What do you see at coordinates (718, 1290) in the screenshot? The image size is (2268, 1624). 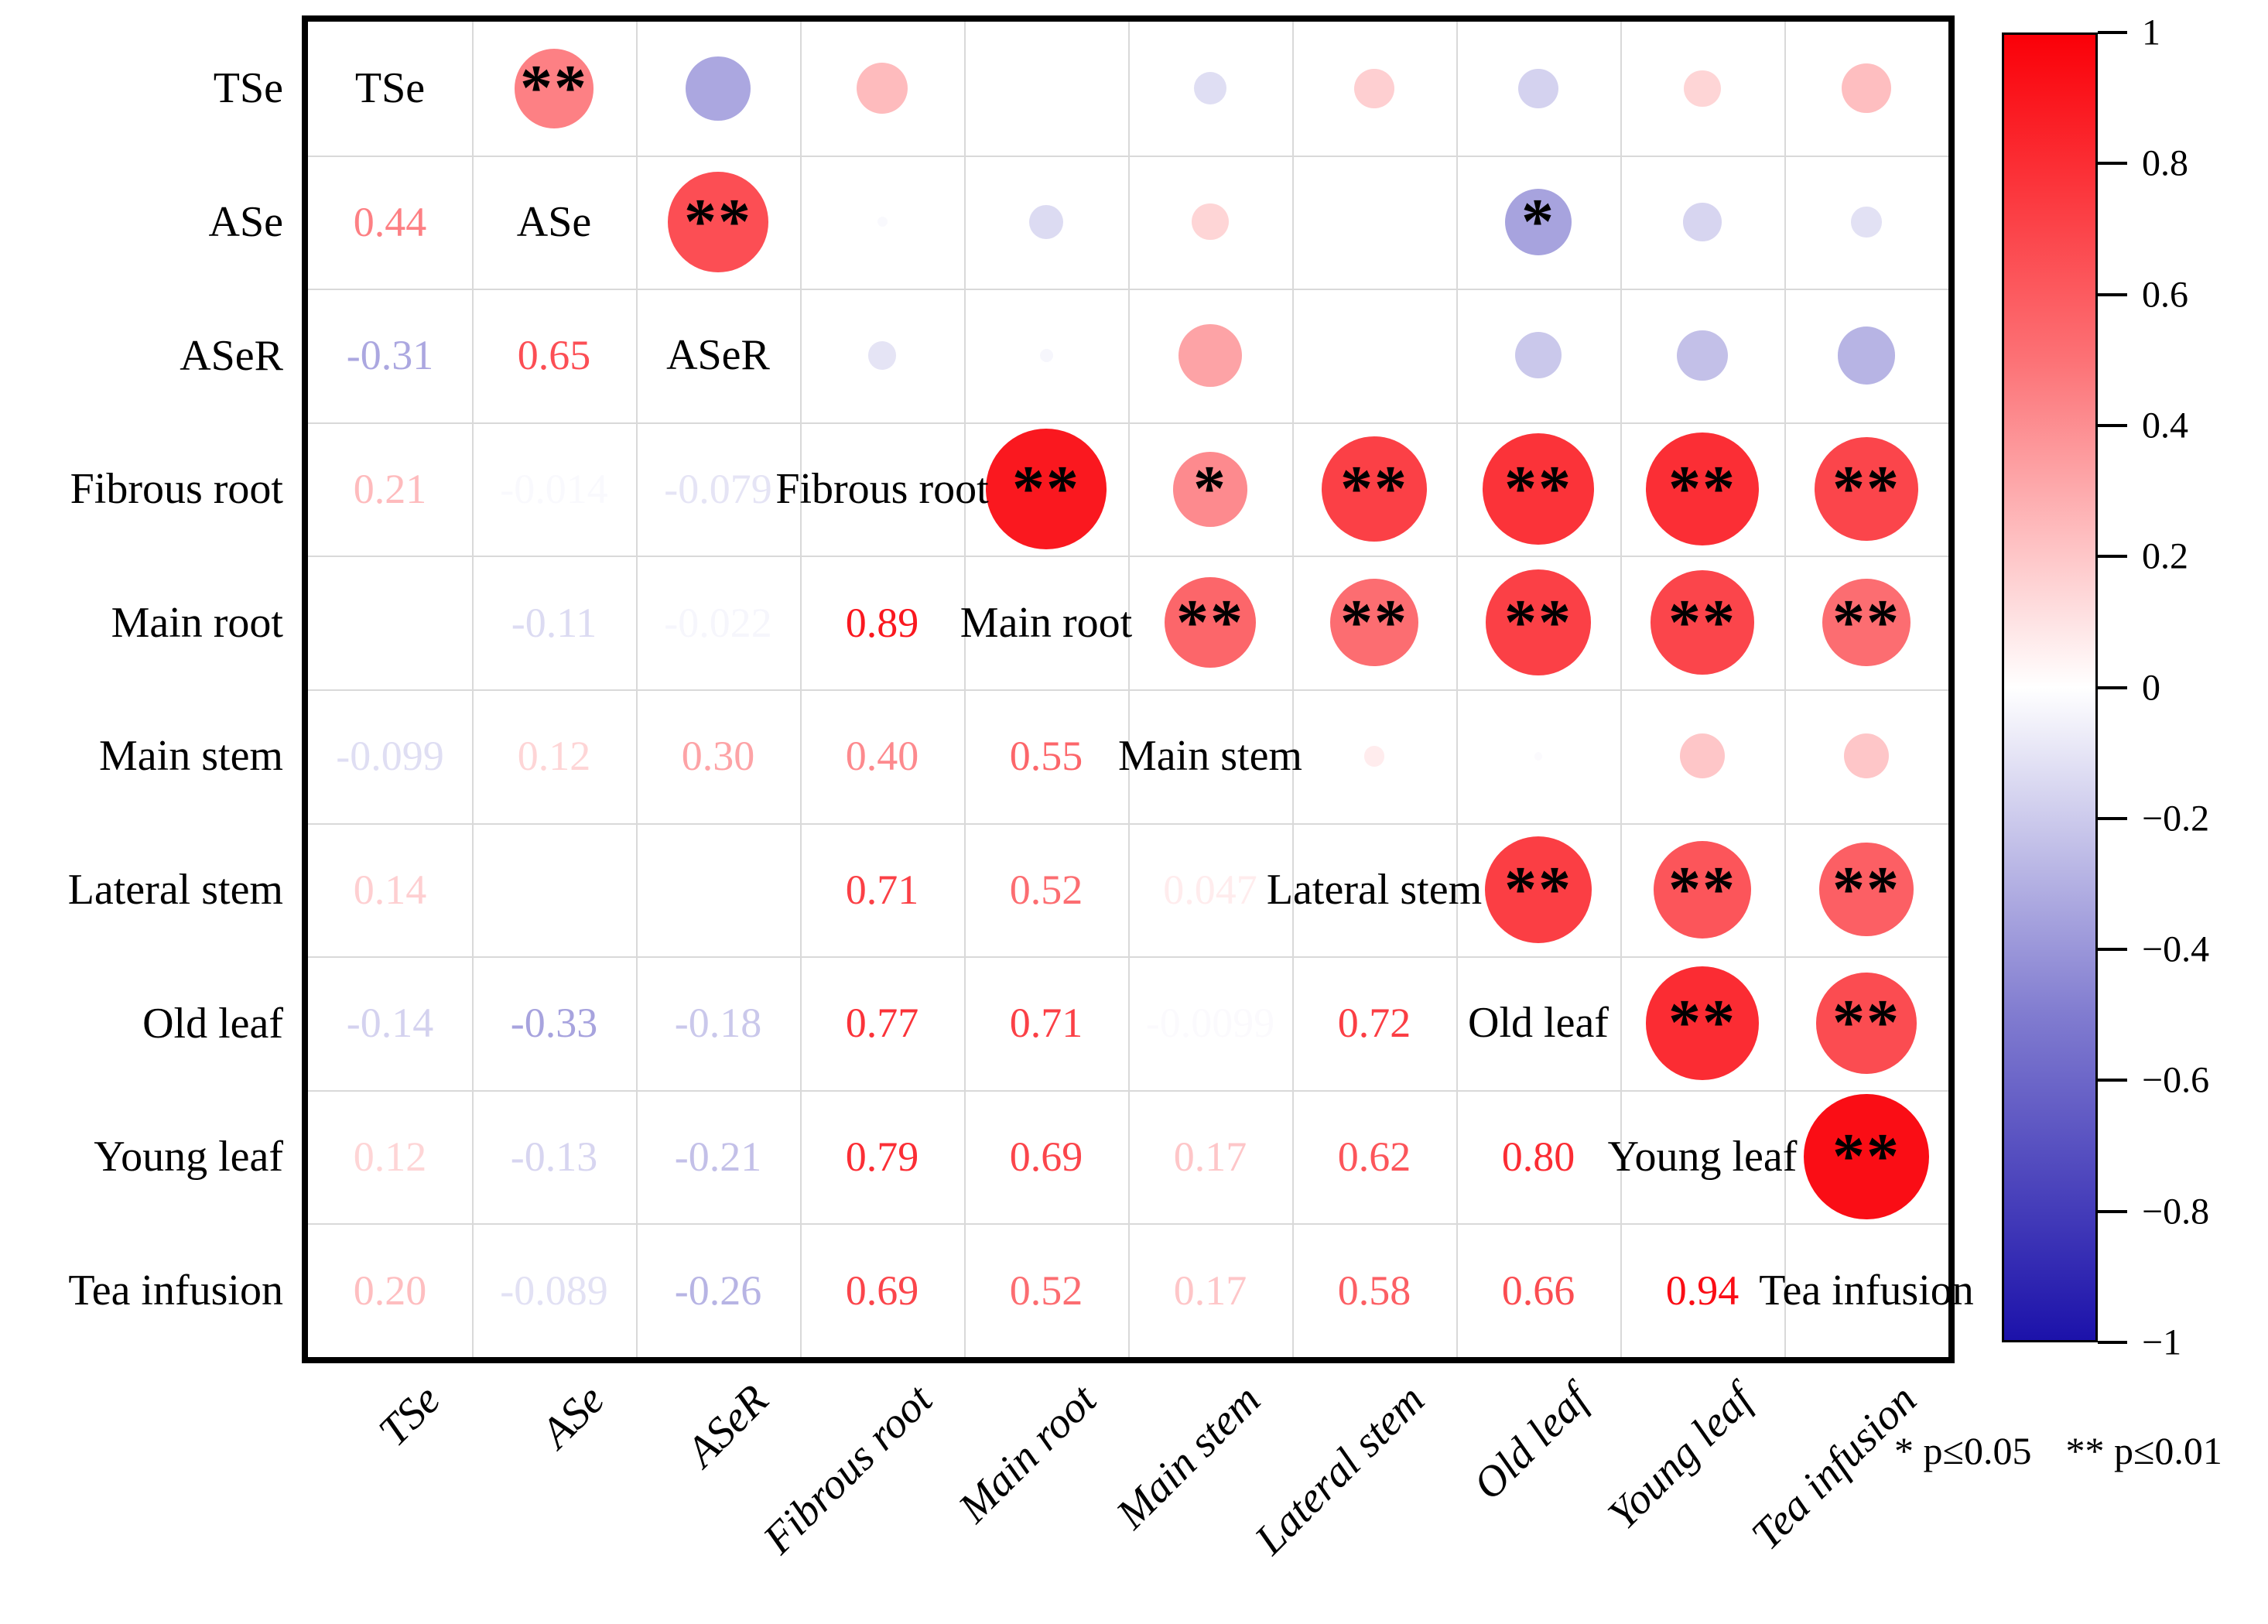 I see `correlation-value: -0.26` at bounding box center [718, 1290].